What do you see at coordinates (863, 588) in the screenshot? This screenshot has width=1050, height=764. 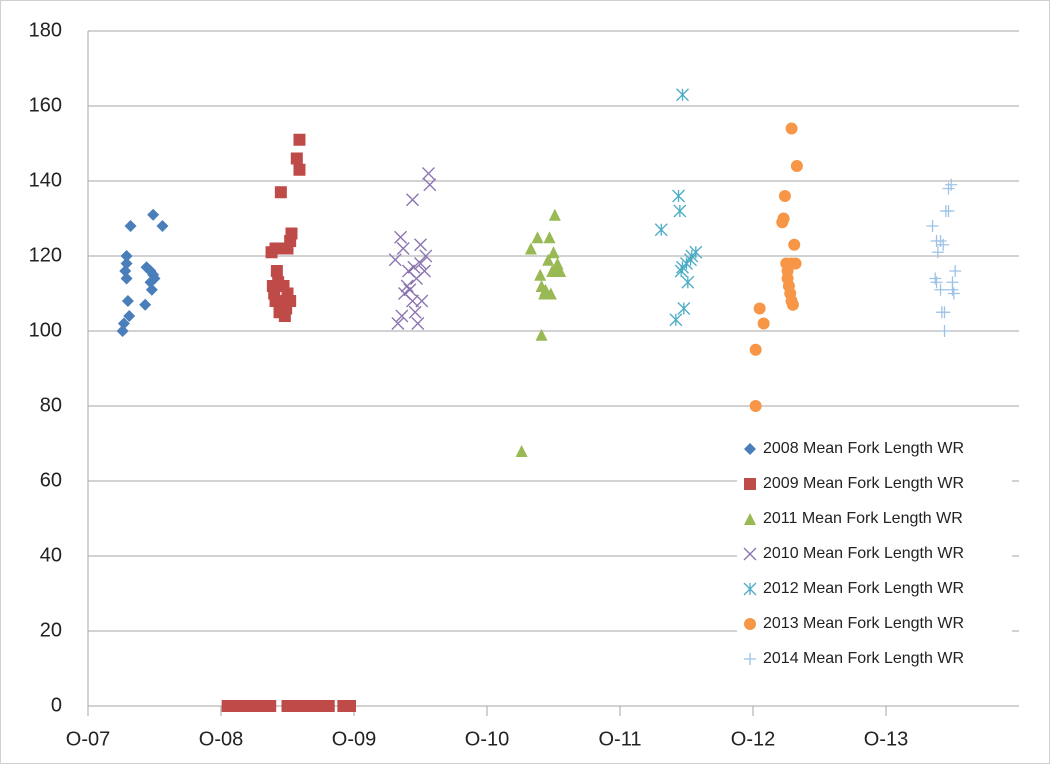 I see `legend-text: 2012 Mean Fork Length WR` at bounding box center [863, 588].